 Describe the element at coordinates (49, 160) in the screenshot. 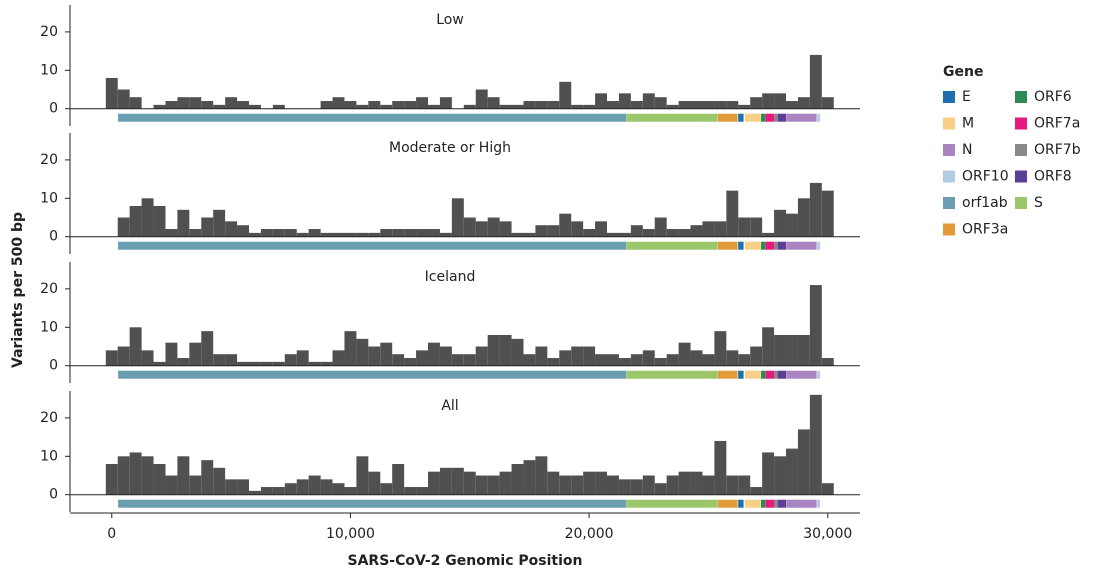

I see `y-tick-label: 20` at that location.